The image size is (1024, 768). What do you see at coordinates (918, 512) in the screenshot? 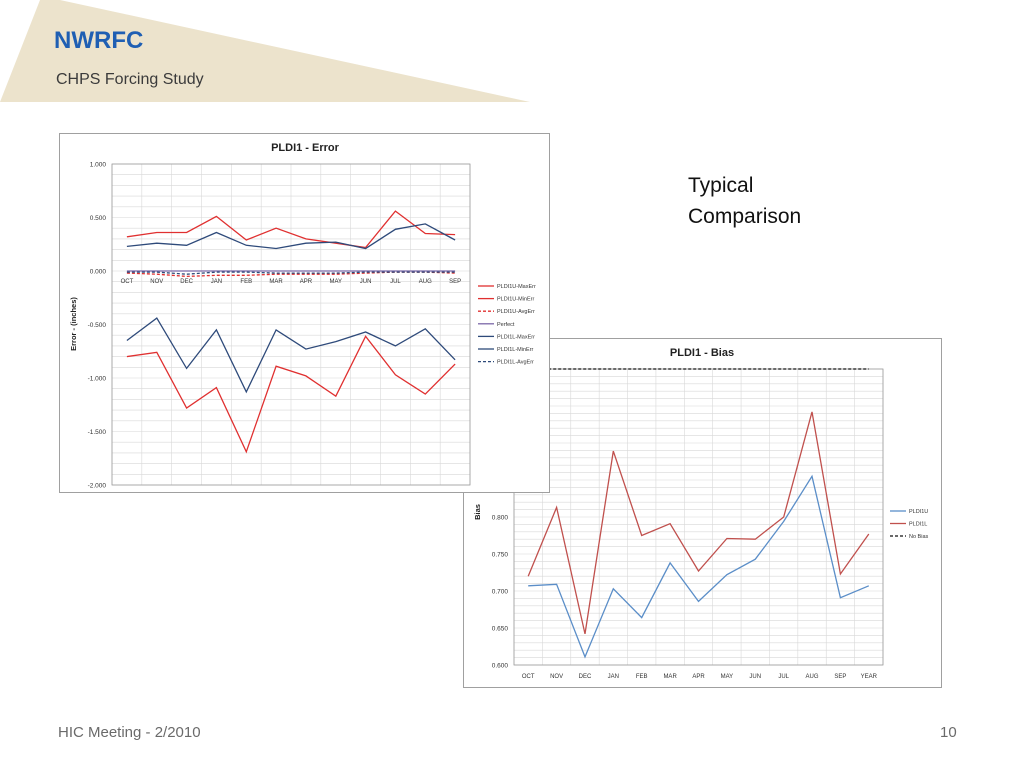
I see `legend-label: PLDI1U` at bounding box center [918, 512].